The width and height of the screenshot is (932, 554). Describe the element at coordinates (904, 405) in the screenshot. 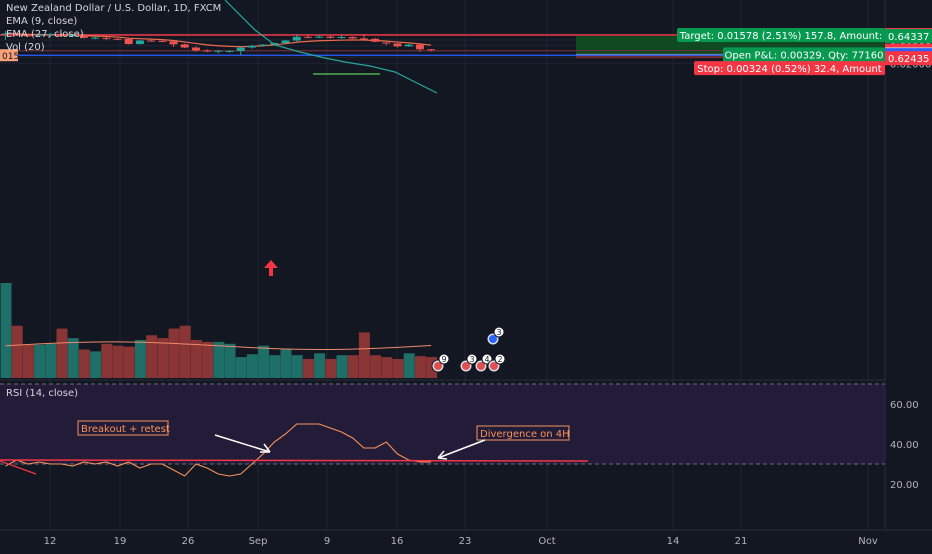

I see `rsi-tick-label: 60.00` at that location.